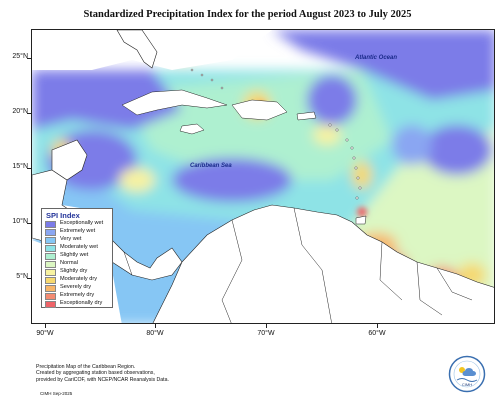  What do you see at coordinates (74, 271) in the screenshot?
I see `legend-label: Slightly dry` at bounding box center [74, 271].